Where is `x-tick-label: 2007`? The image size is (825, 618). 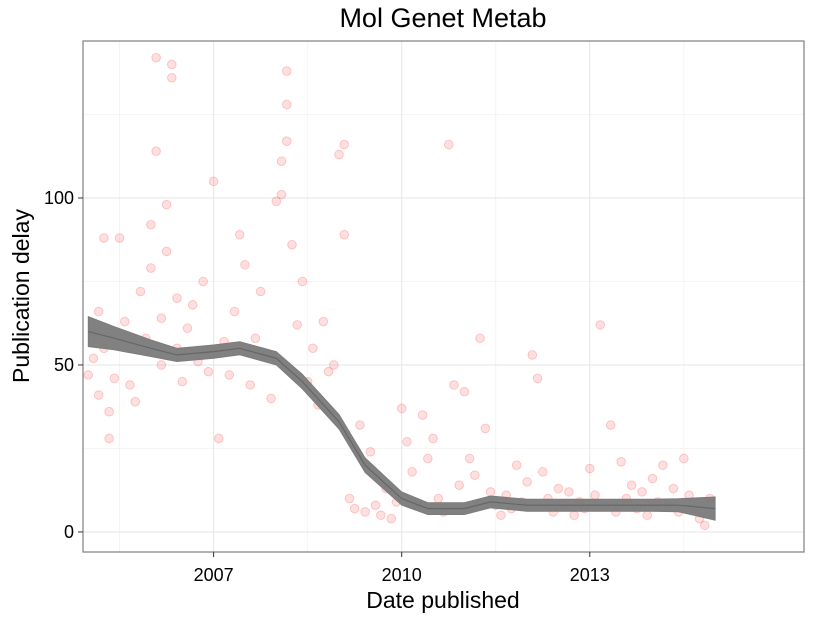 x-tick-label: 2007 is located at coordinates (214, 575).